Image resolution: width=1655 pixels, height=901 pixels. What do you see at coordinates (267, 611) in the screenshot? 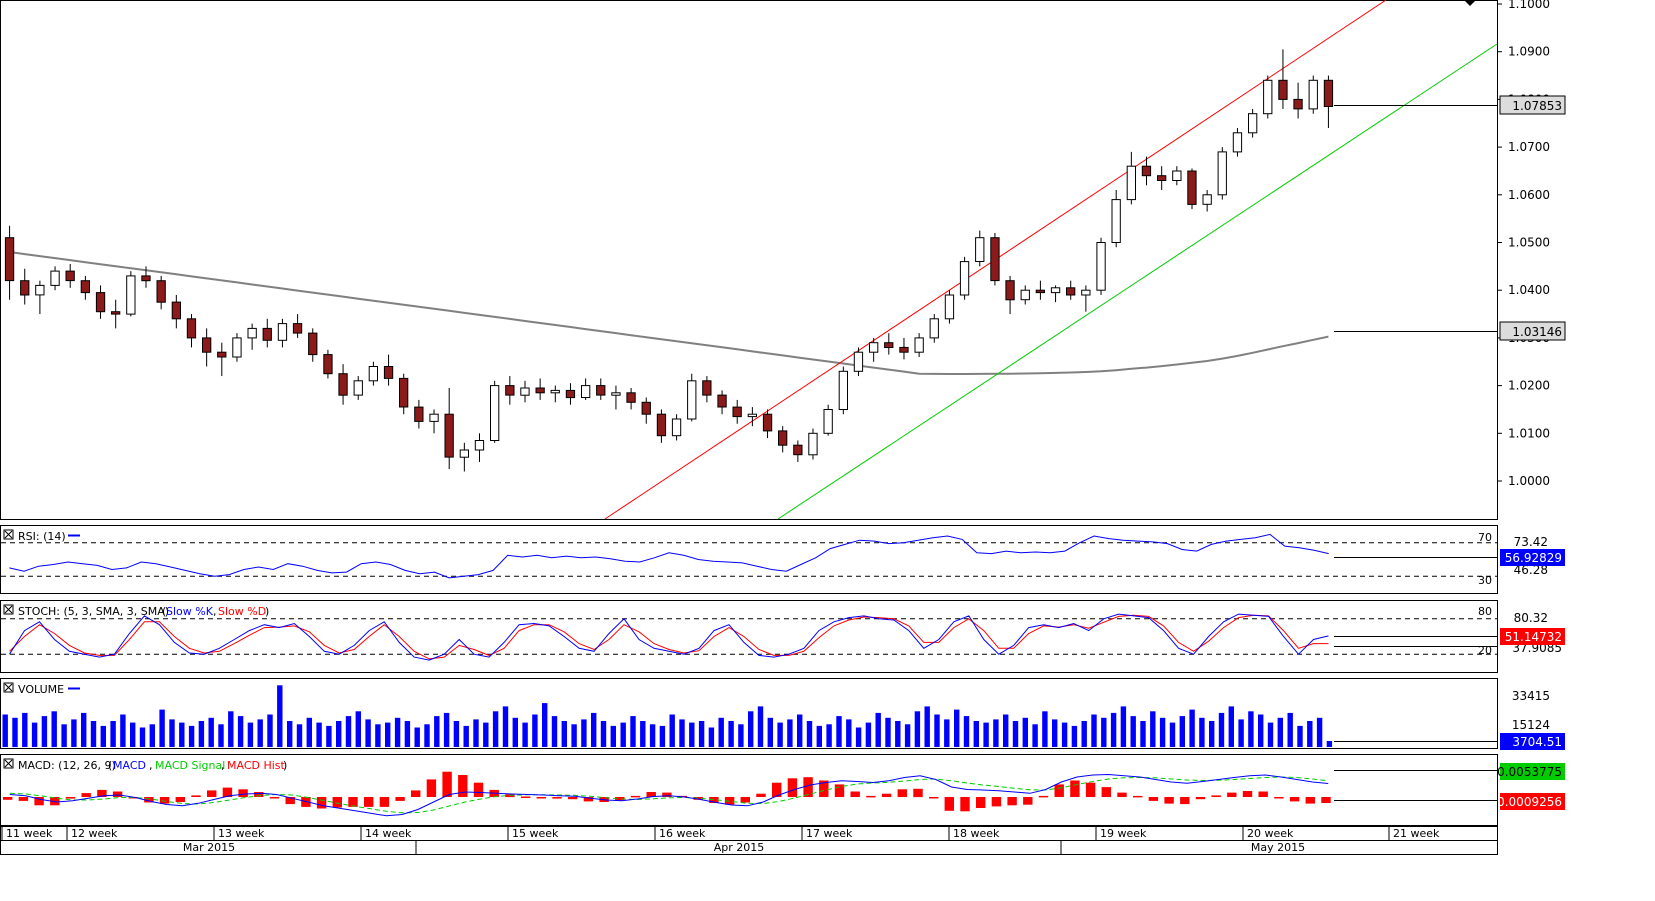
I see `stoch-legend-close: )` at bounding box center [267, 611].